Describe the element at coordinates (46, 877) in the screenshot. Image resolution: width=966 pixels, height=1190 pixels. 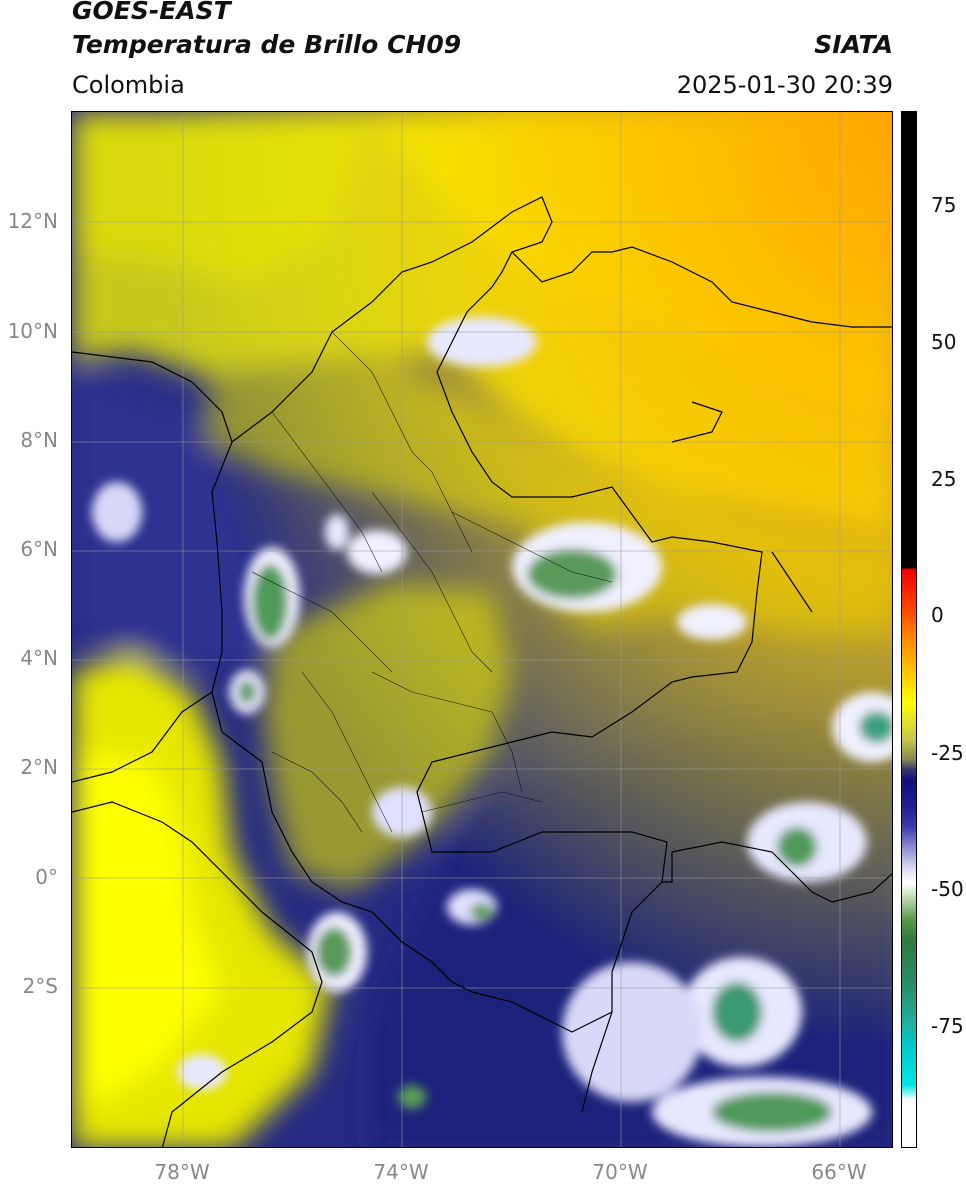
I see `lat-label-equator: 0°` at that location.